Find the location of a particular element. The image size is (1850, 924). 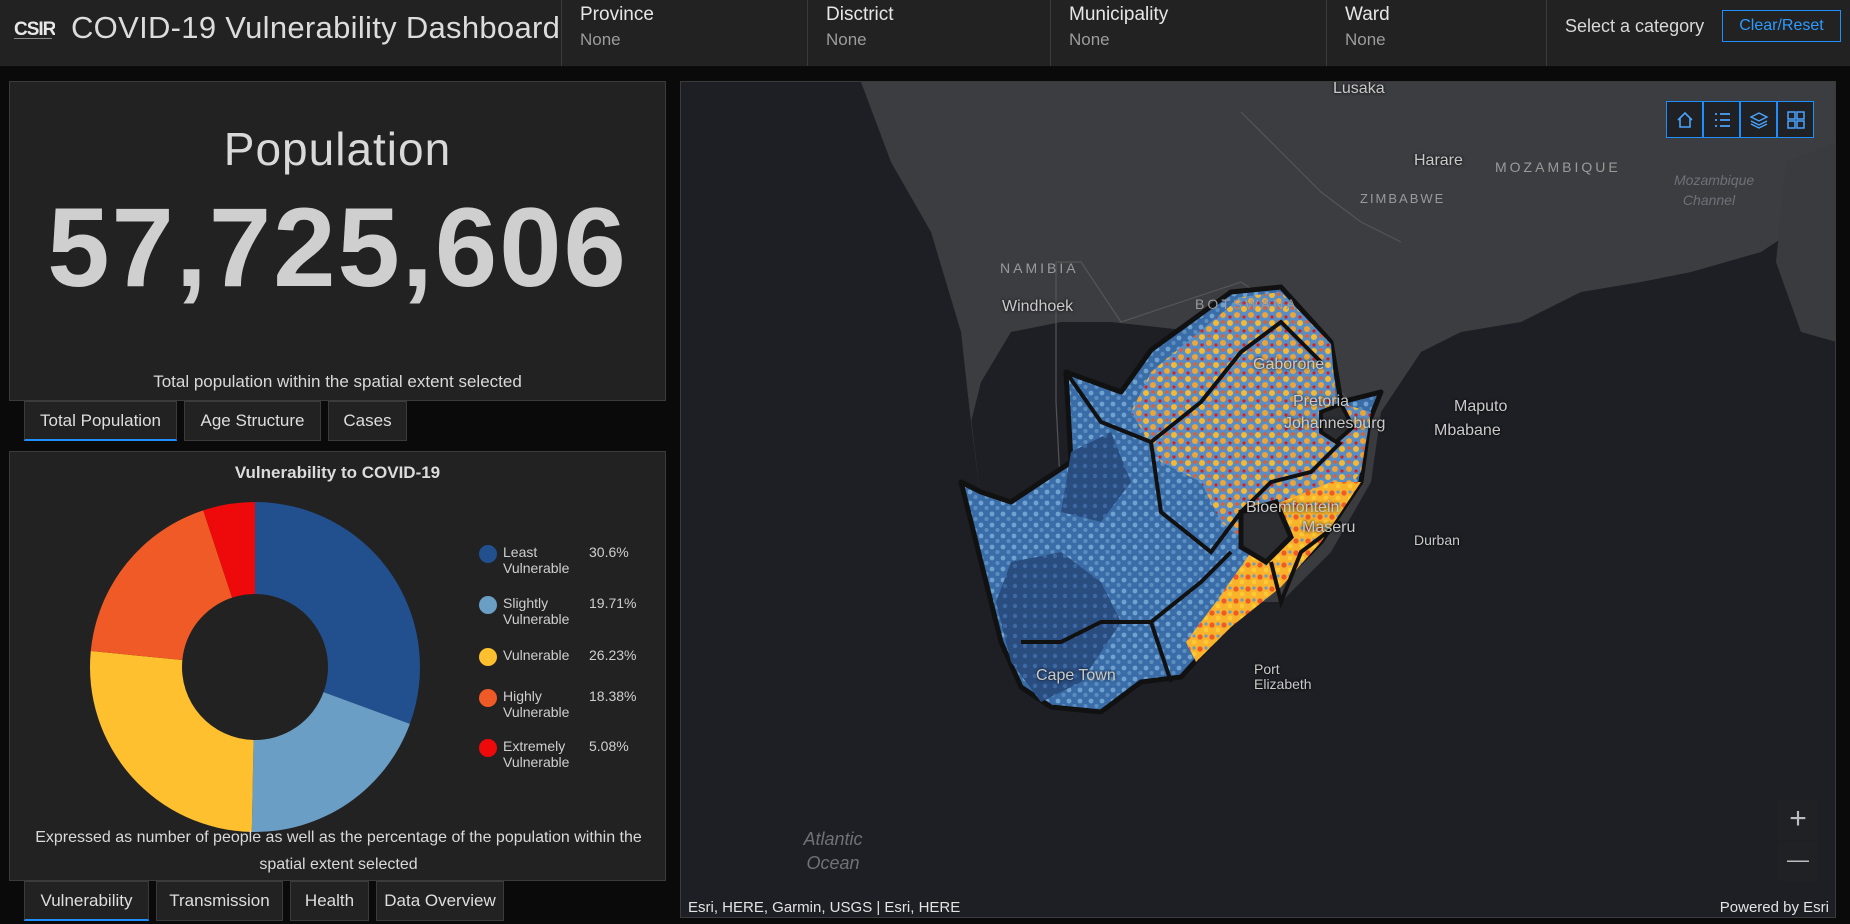

ward-value: None is located at coordinates (1365, 39).